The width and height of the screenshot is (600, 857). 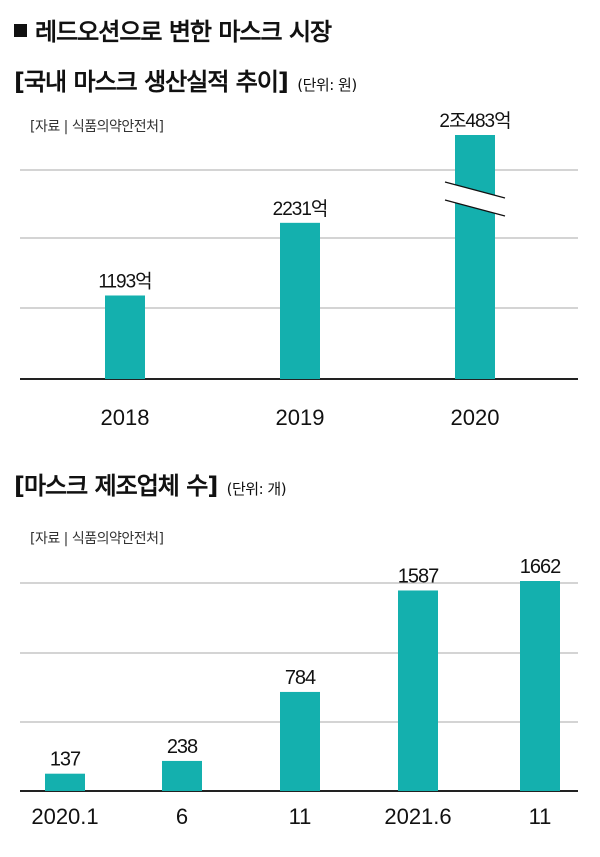 I want to click on x-tick-label: 2021.6, so click(x=417, y=816).